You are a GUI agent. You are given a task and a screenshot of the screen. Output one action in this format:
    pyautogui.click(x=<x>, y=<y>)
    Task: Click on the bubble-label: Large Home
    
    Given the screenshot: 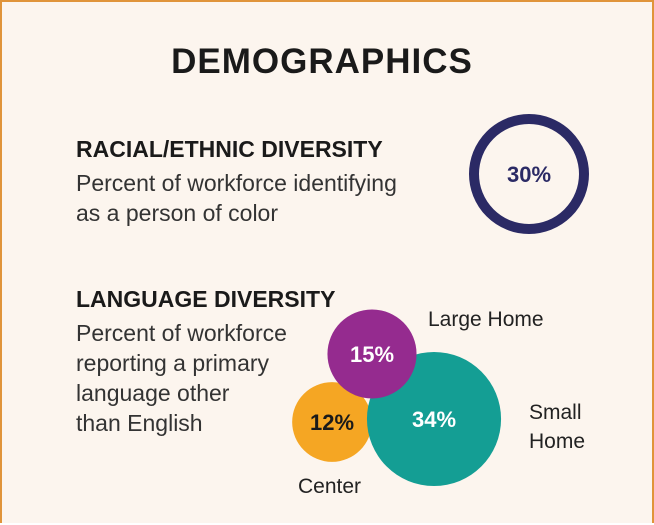 What is the action you would take?
    pyautogui.click(x=486, y=319)
    